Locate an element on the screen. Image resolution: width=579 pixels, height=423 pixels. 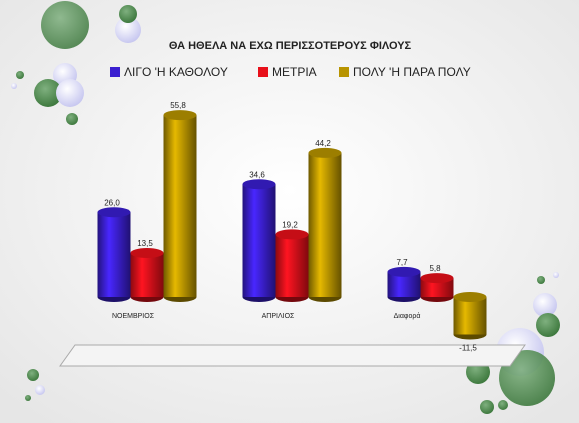
x-tick-label: Διαφορά is located at coordinates (407, 316).